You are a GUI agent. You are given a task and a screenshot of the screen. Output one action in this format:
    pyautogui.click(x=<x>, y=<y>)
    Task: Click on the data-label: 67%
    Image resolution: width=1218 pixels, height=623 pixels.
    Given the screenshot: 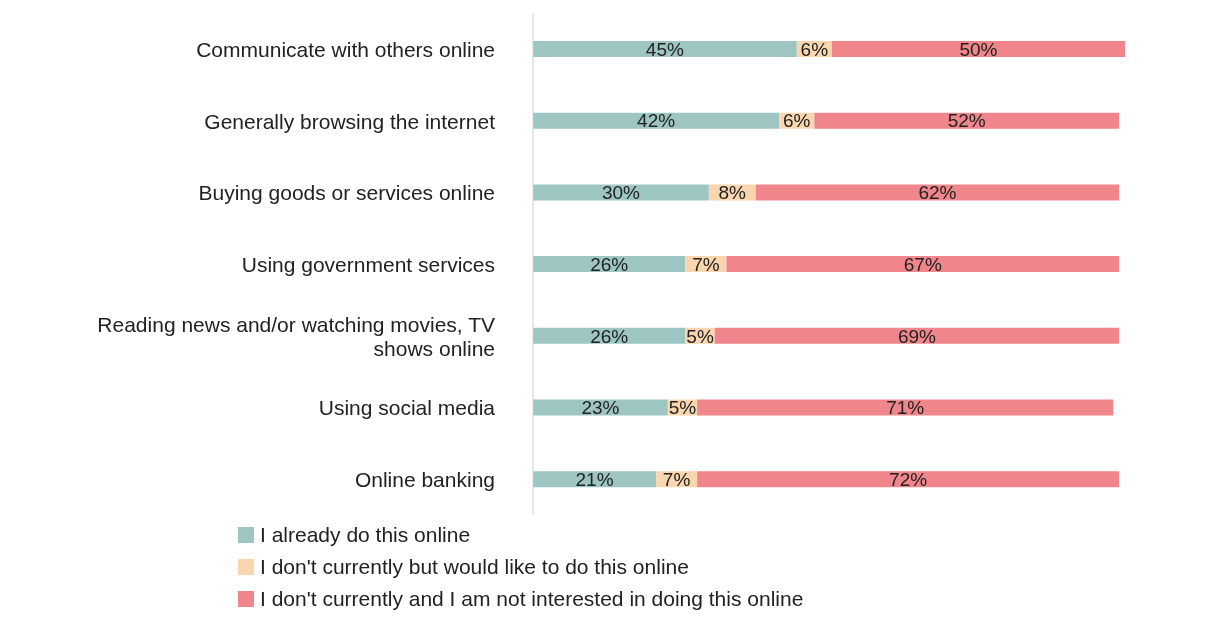 What is the action you would take?
    pyautogui.click(x=922, y=264)
    